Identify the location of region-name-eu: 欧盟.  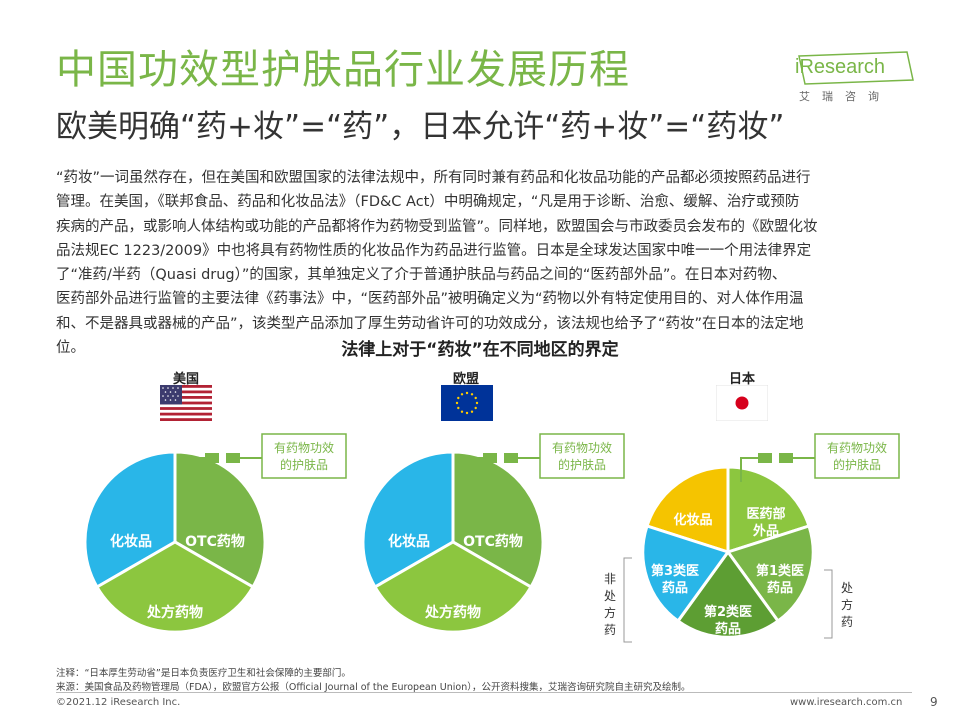
(465, 379).